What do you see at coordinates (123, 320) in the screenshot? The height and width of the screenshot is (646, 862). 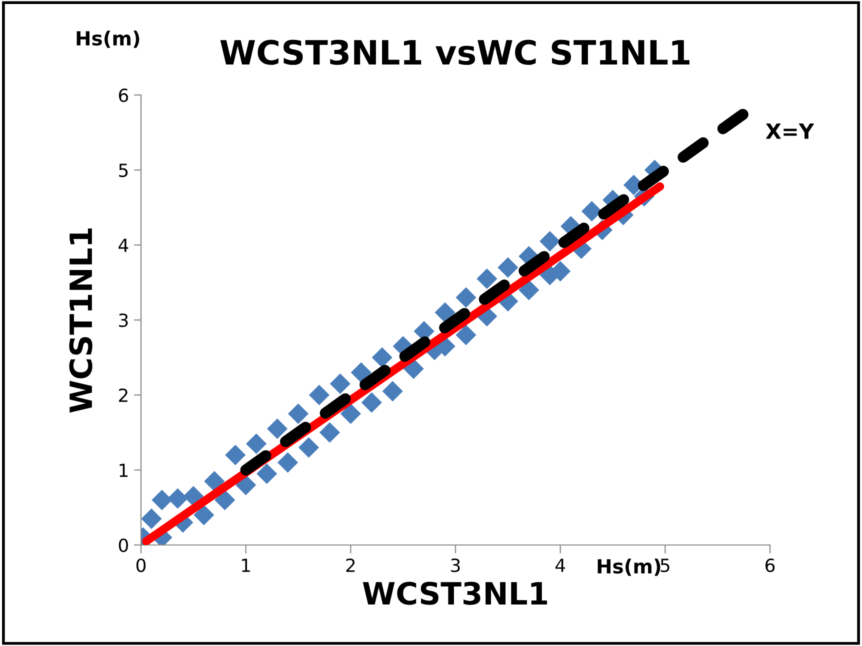 I see `y-tick-label: 3` at bounding box center [123, 320].